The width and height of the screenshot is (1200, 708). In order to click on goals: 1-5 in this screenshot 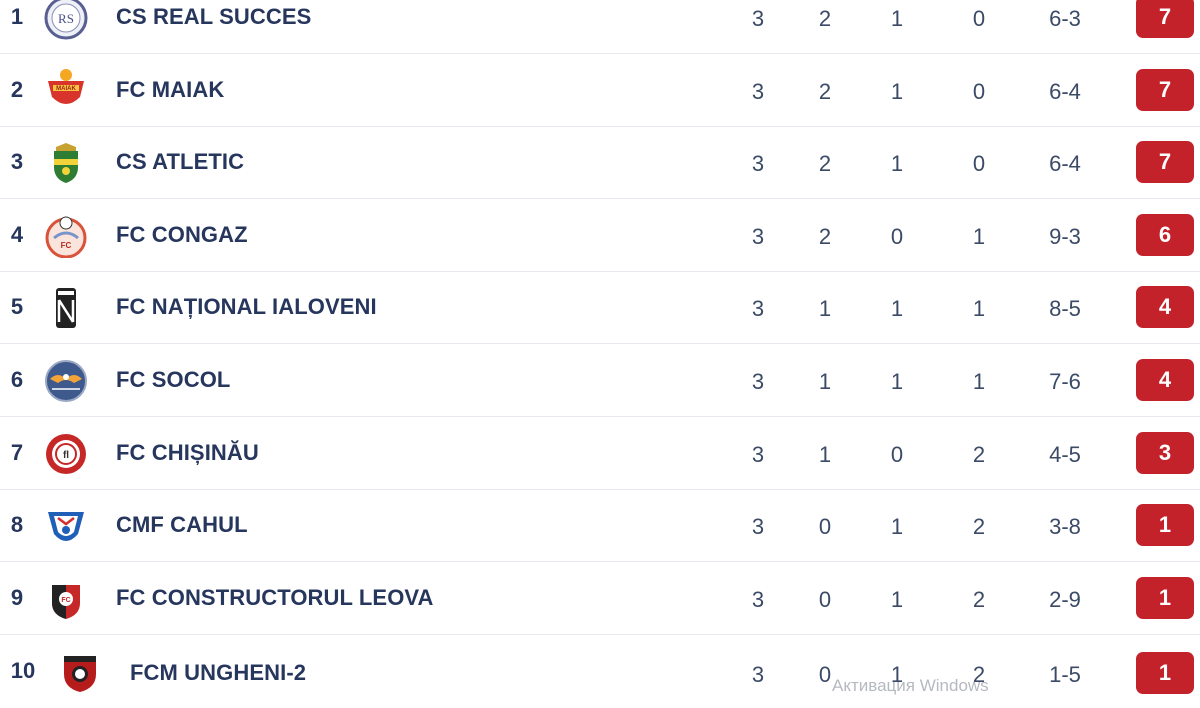, I will do `click(1065, 674)`.